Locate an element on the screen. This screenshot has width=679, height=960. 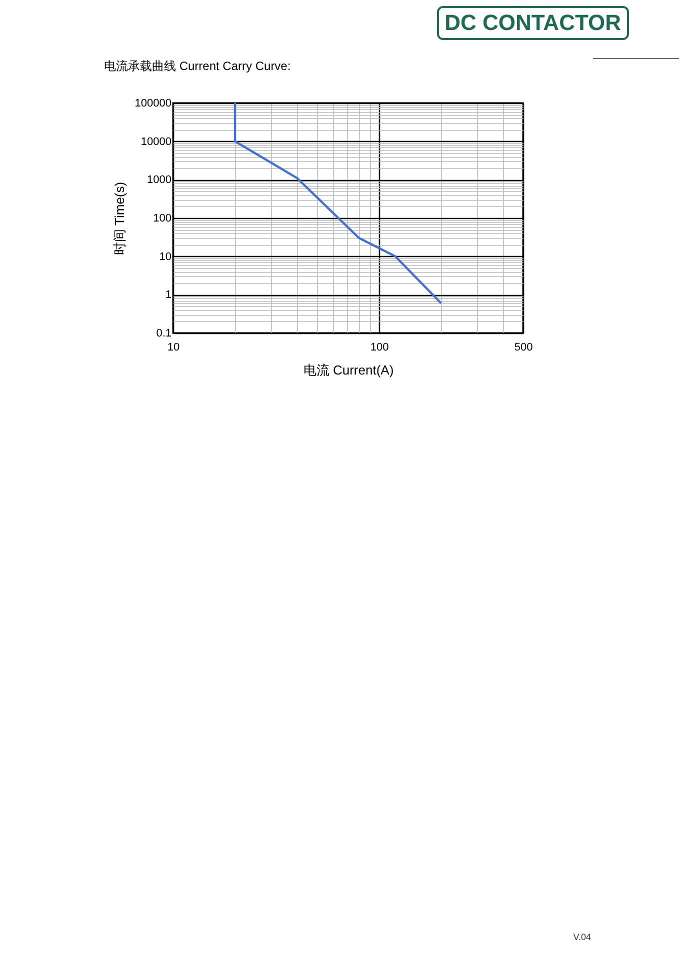
chart-title: 电流承载曲线 Current Carry Curve: is located at coordinates (197, 66).